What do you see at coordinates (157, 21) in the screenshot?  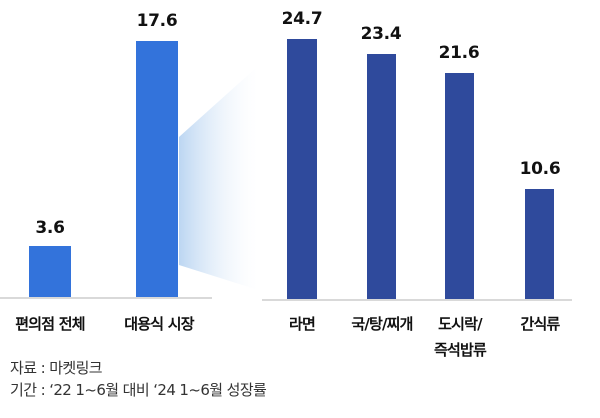 I see `value-label-meal-substitute: 17.6` at bounding box center [157, 21].